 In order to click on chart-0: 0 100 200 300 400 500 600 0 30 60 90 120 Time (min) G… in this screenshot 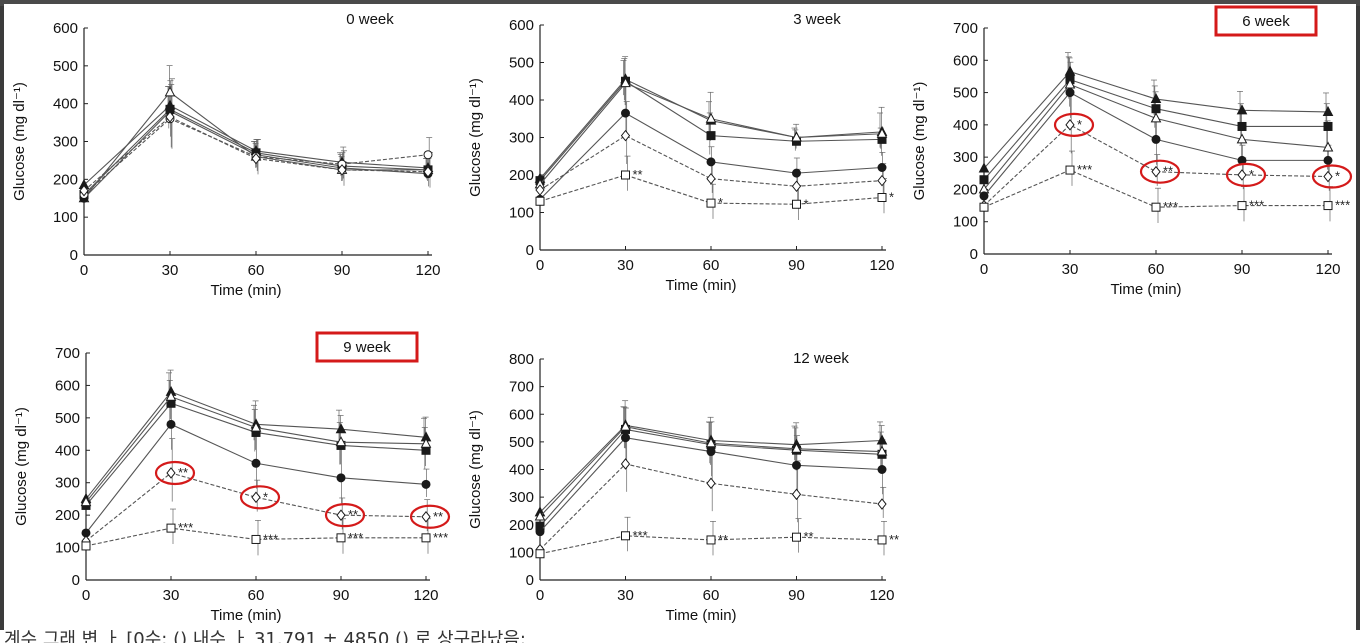, I will do `click(226, 155)`.